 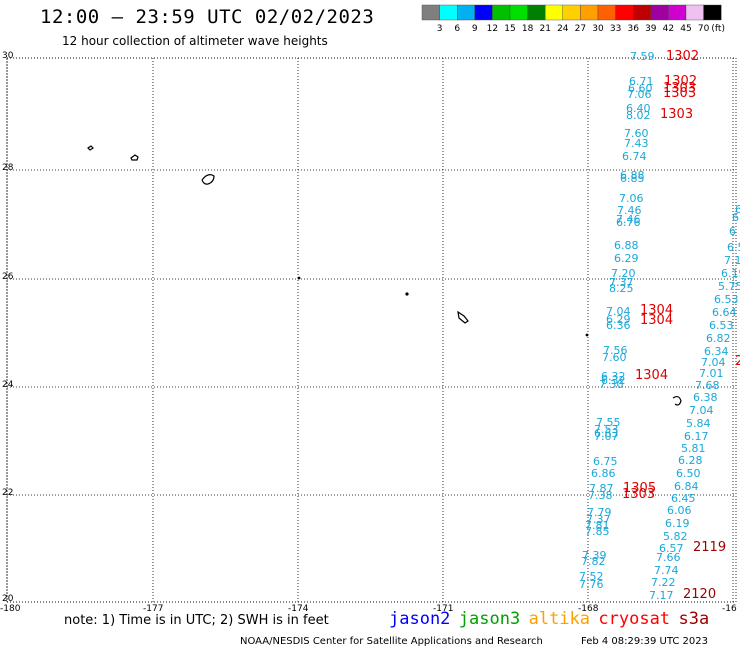 What do you see at coordinates (693, 448) in the screenshot?
I see `wave-height-value: 5.81` at bounding box center [693, 448].